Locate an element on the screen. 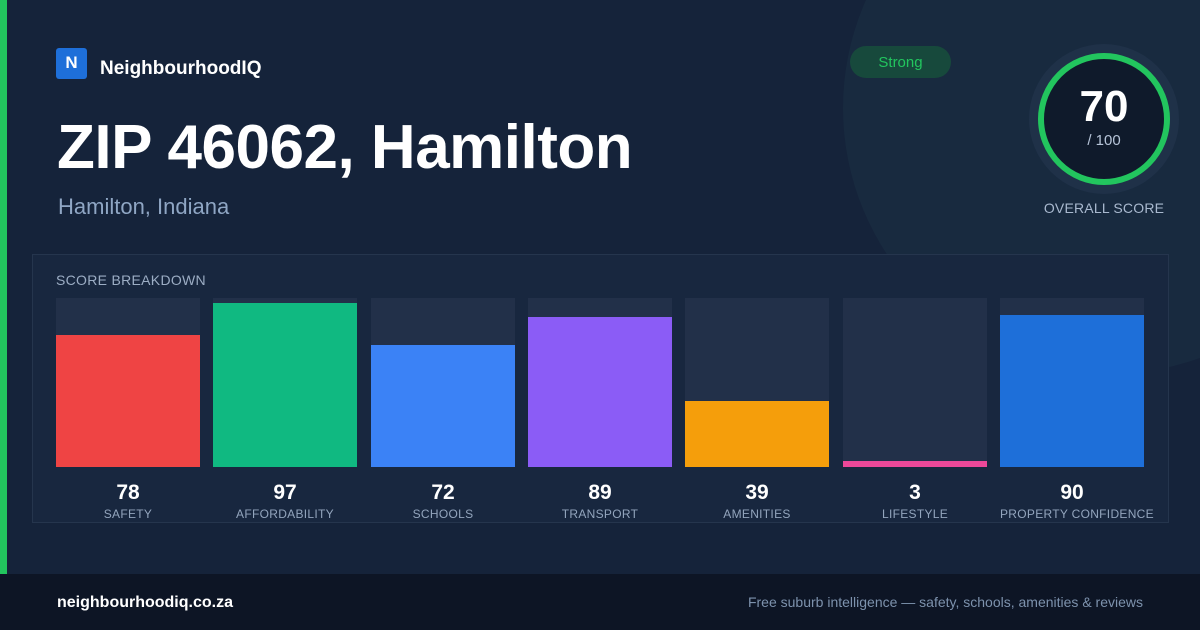 The image size is (1200, 630). bar-label: LIFESTYLE is located at coordinates (915, 514).